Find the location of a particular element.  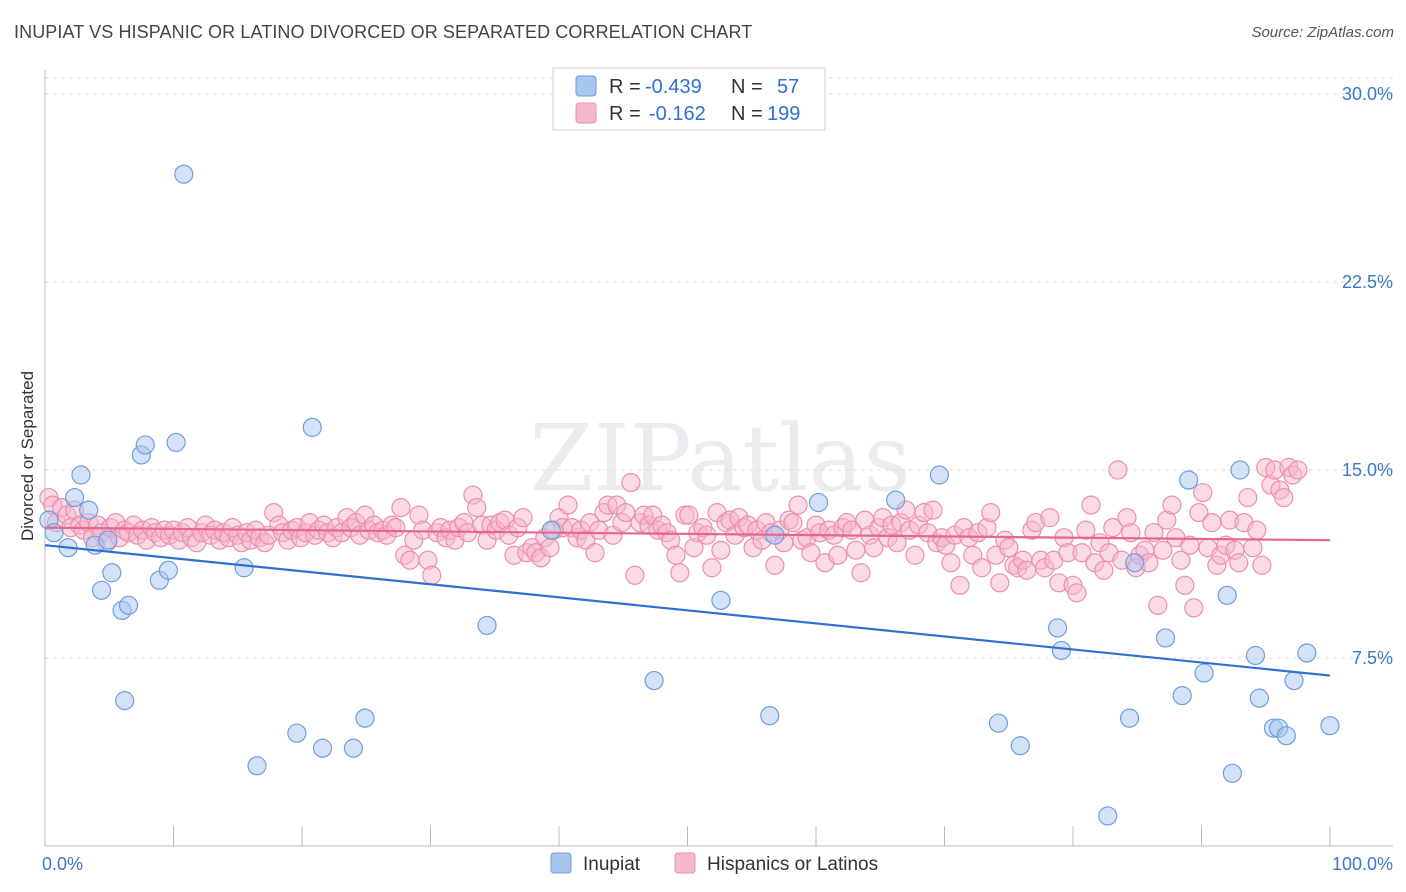

legend-swatch-inupiat is located at coordinates (586, 86).